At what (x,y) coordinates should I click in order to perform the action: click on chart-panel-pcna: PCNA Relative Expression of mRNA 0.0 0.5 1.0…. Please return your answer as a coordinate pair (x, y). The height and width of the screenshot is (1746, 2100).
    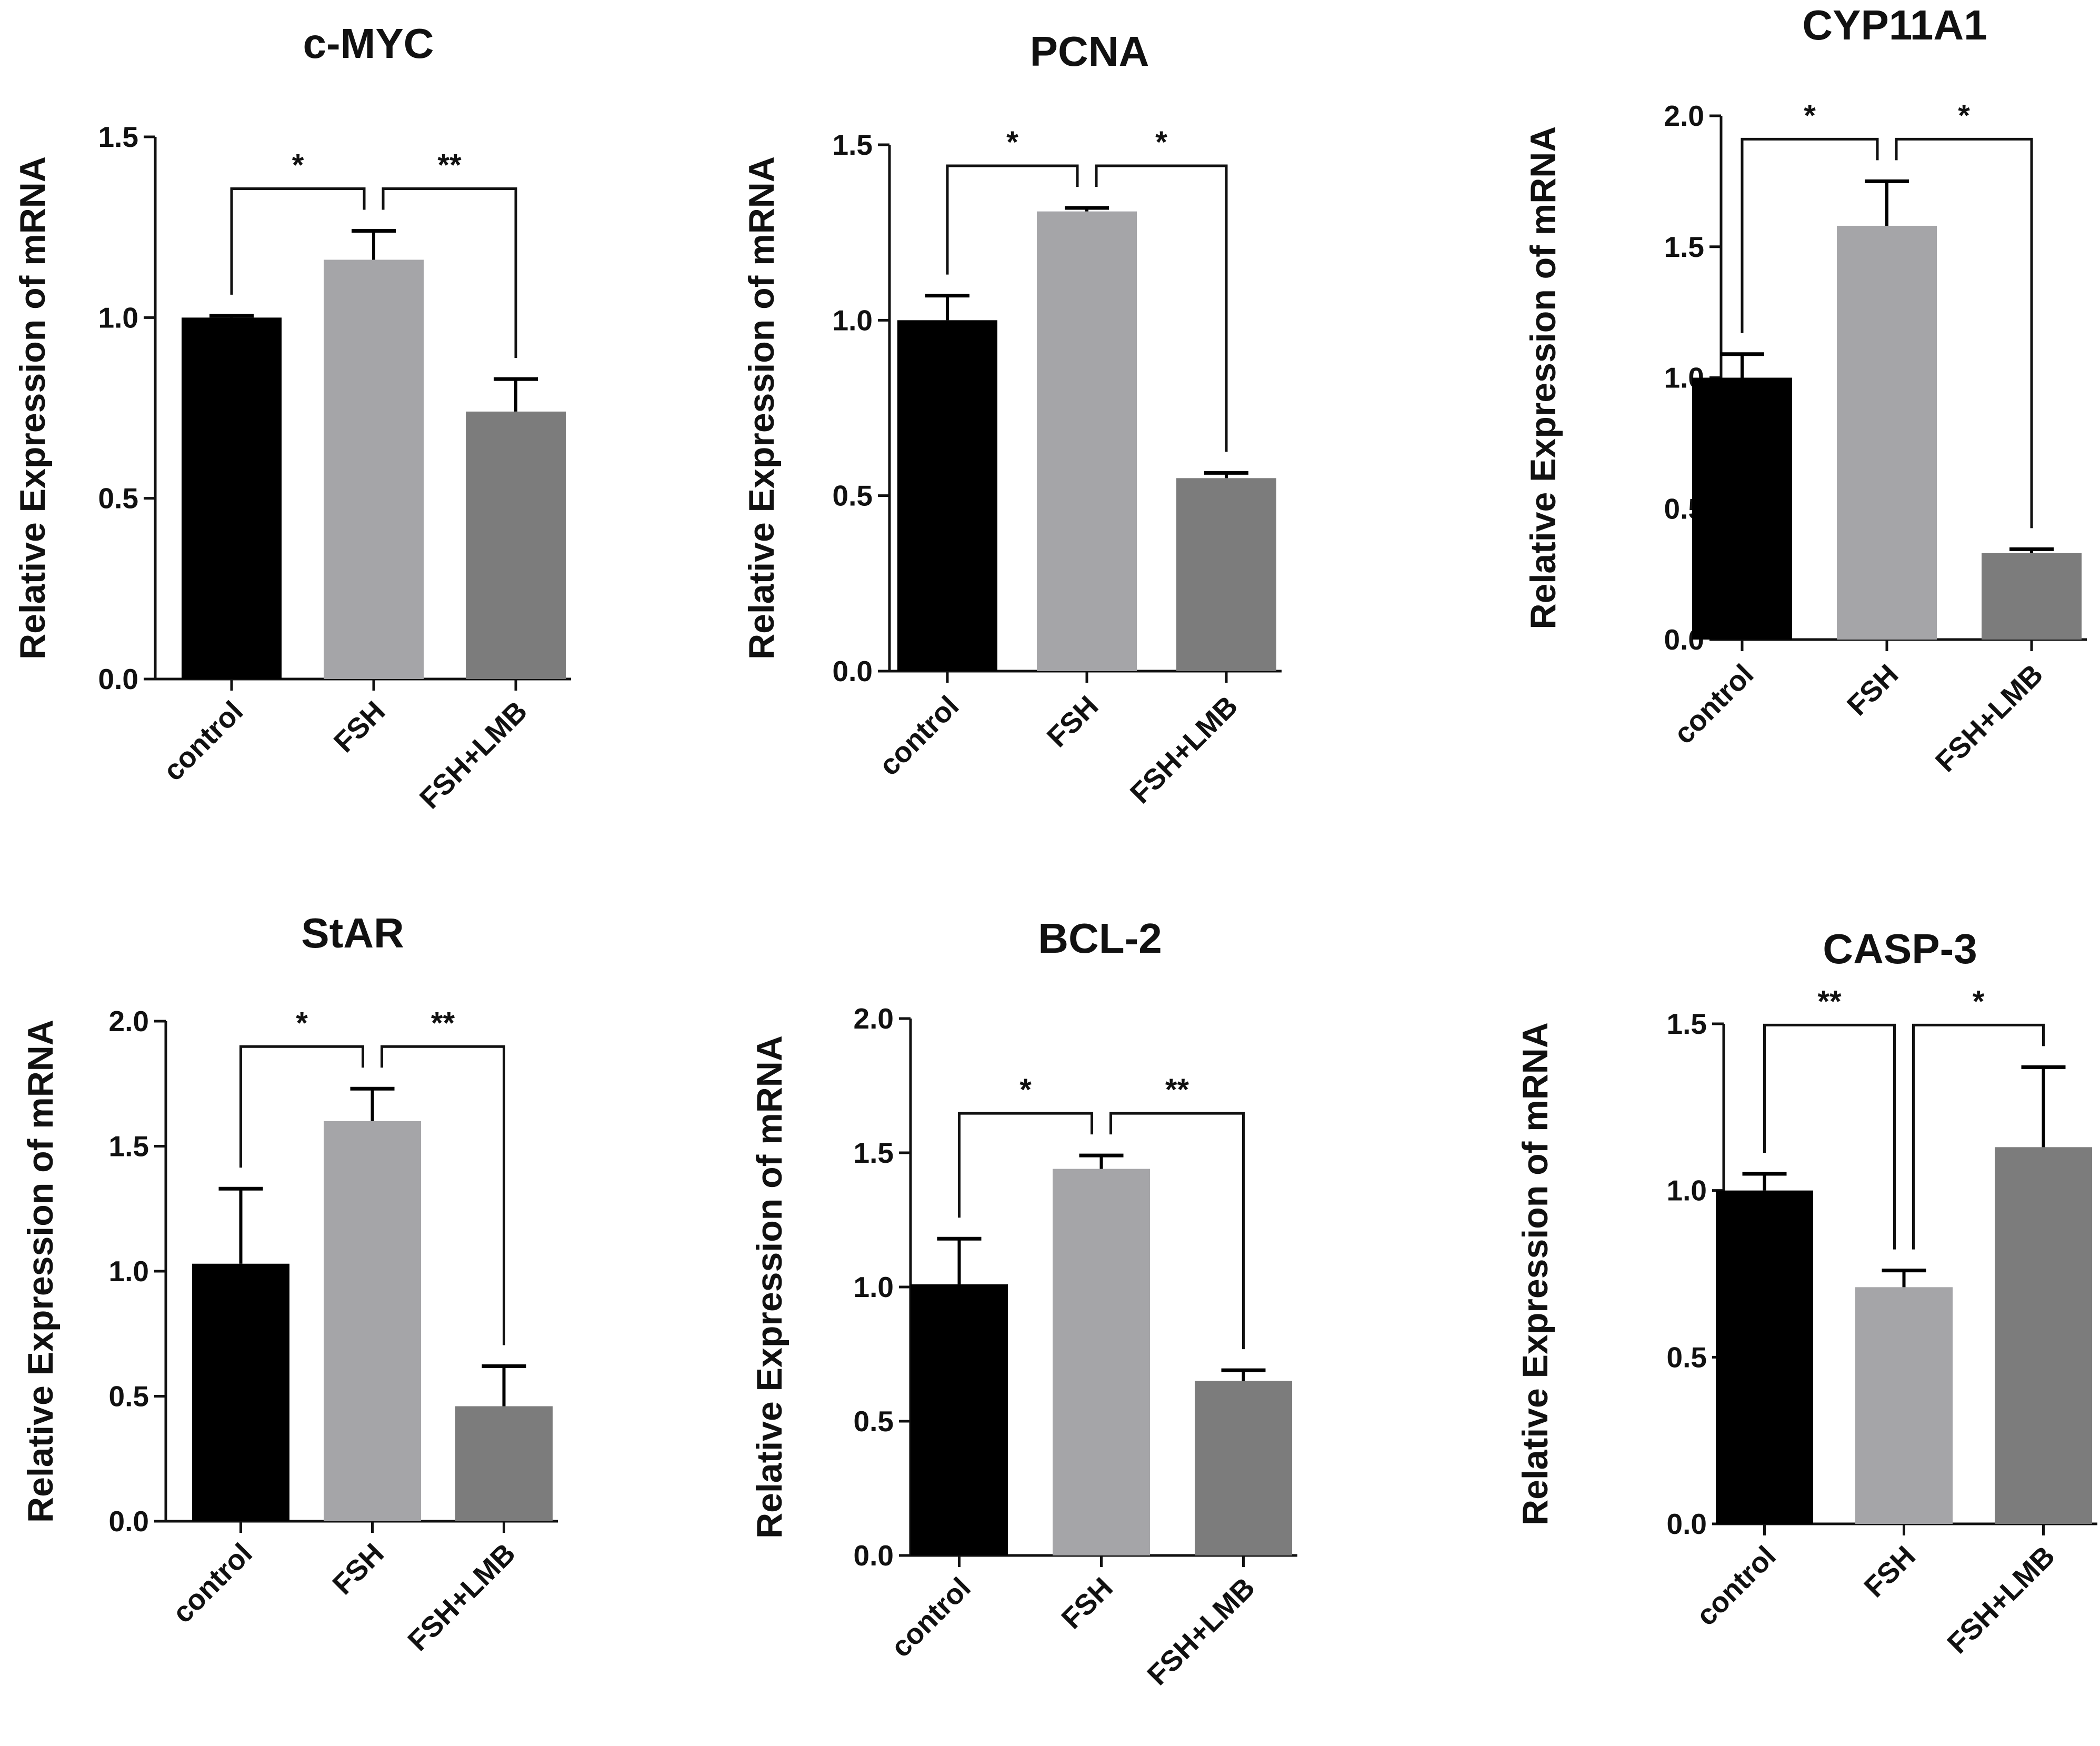
    Looking at the image, I should click on (1012, 419).